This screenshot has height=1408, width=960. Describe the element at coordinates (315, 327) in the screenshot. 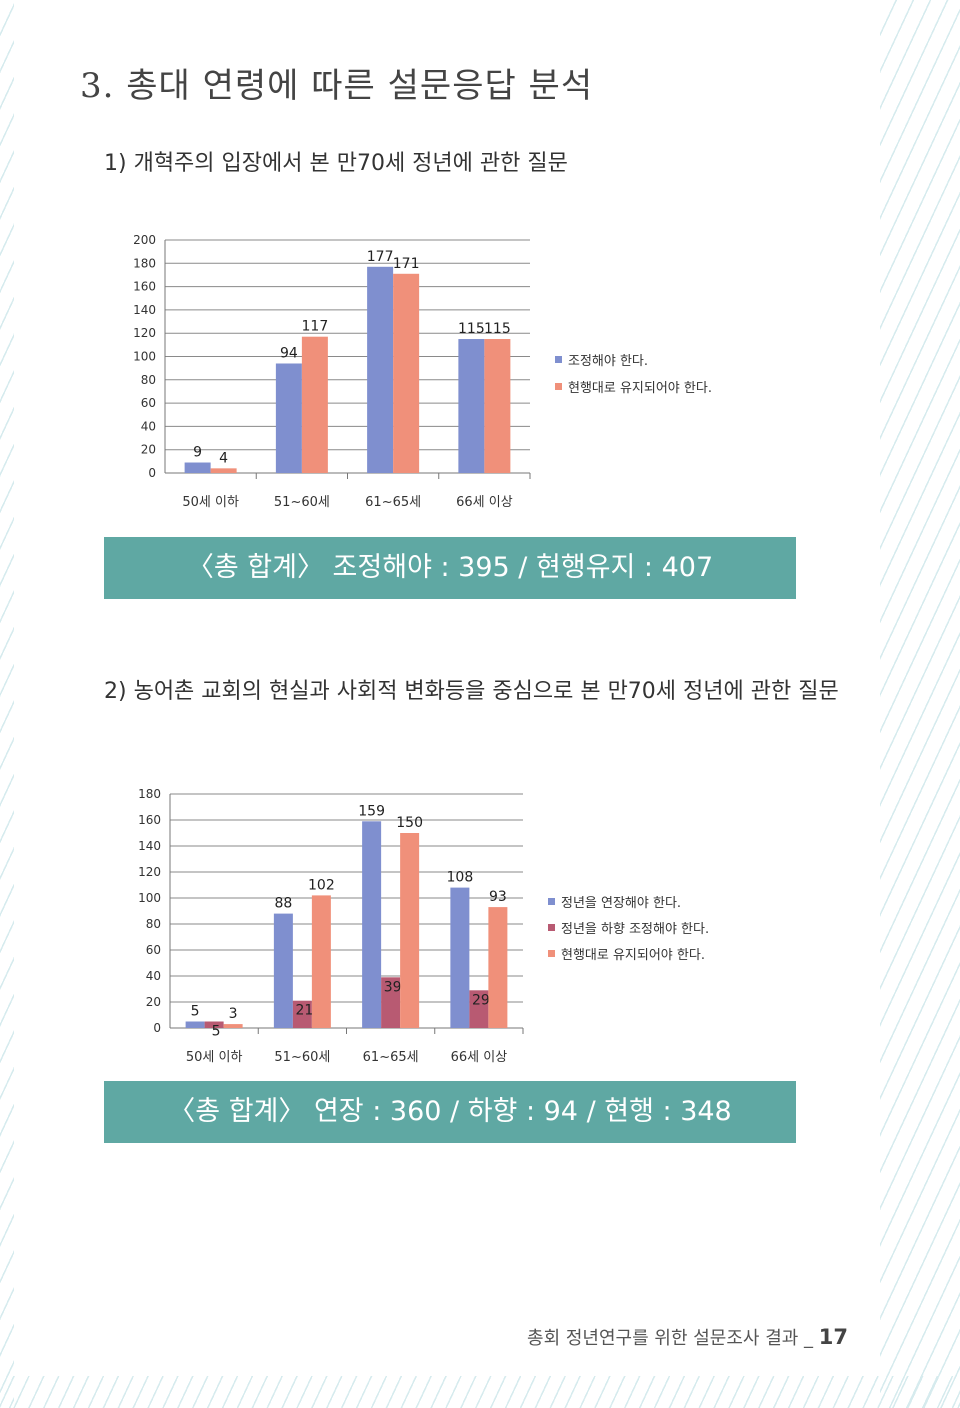

I see `data-label: 117` at that location.